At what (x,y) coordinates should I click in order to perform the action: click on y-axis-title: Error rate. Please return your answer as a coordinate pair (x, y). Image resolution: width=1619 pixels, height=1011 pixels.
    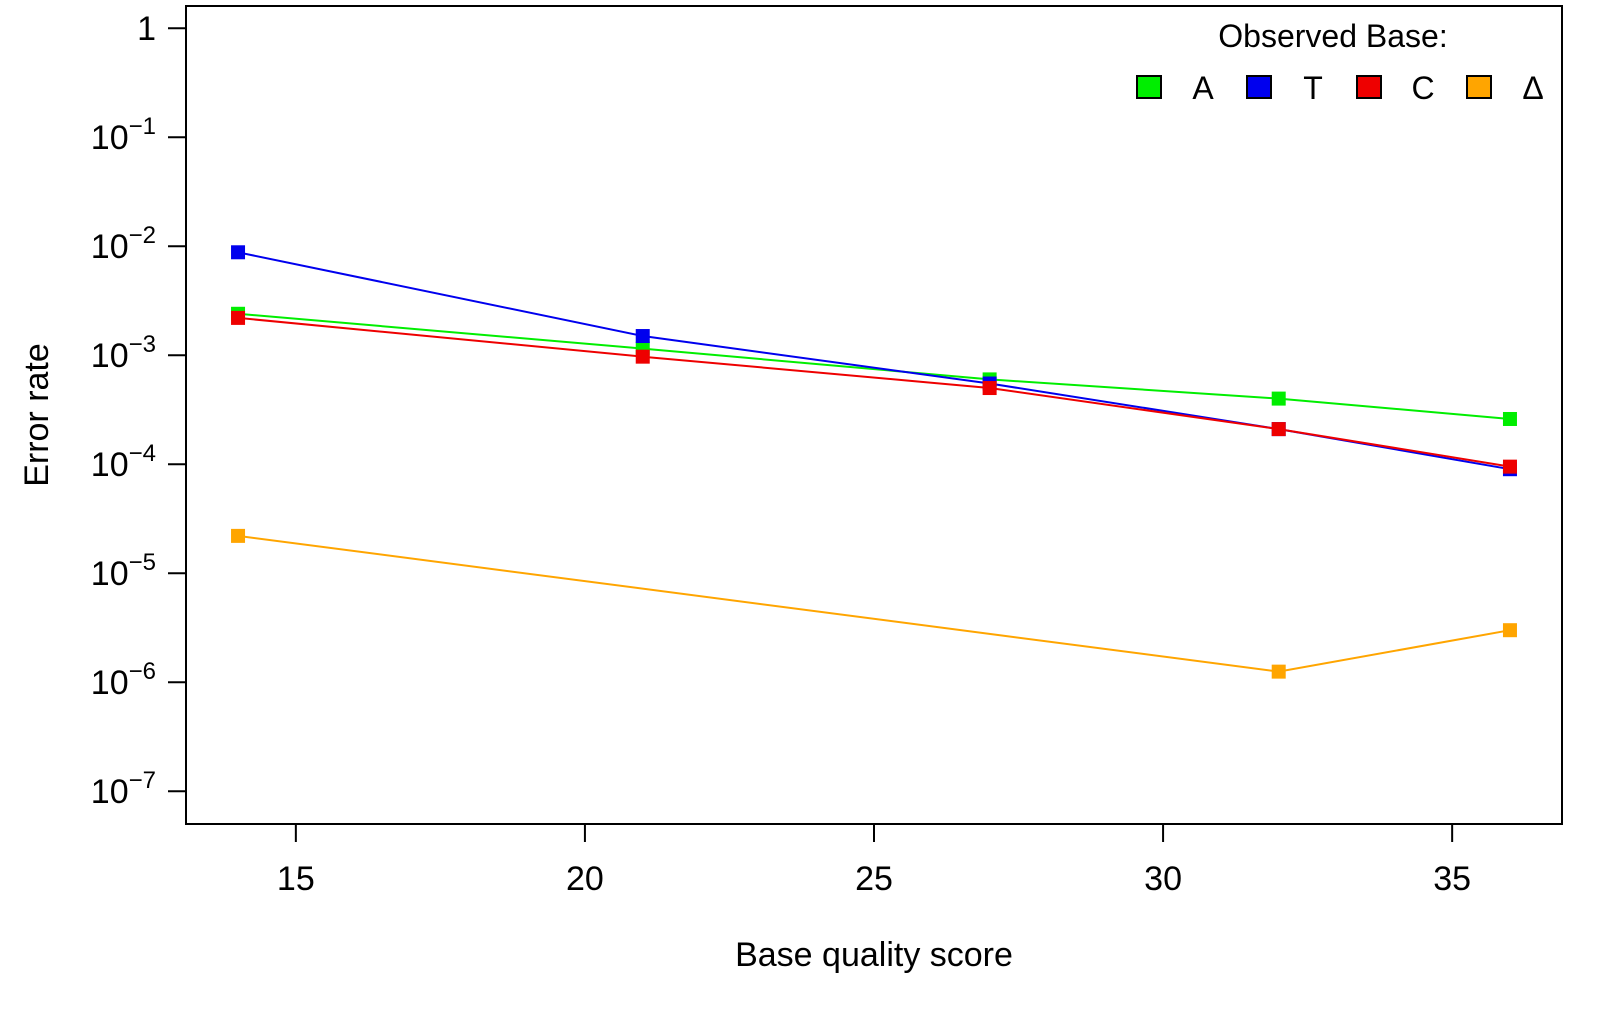
    Looking at the image, I should click on (37, 415).